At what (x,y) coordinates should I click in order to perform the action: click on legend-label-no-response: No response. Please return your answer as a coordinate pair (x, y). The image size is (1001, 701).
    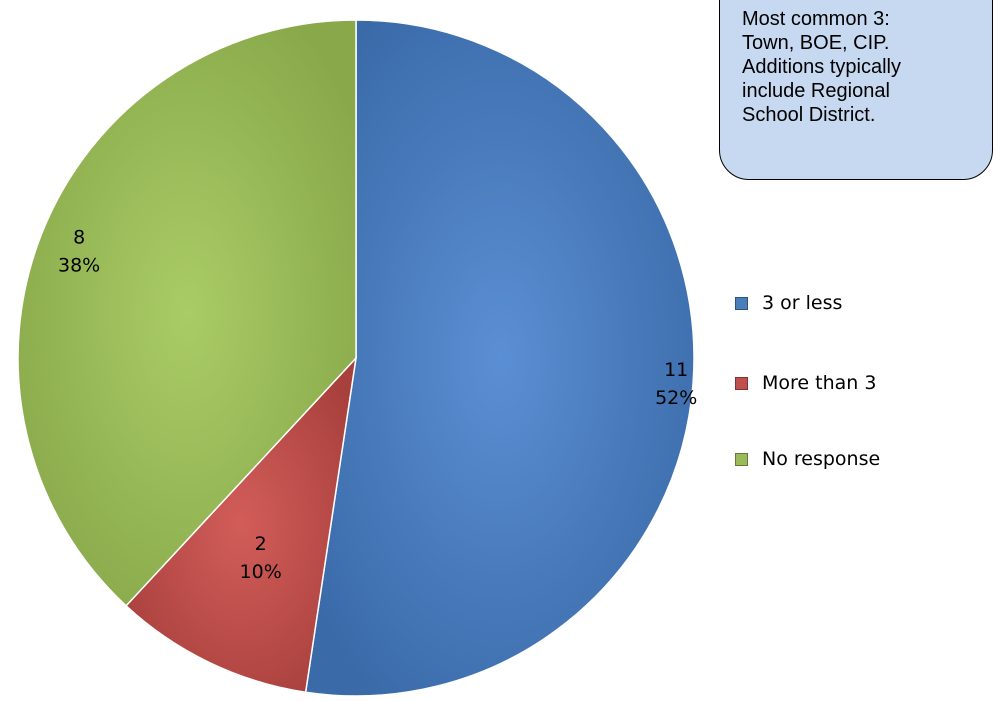
    Looking at the image, I should click on (821, 459).